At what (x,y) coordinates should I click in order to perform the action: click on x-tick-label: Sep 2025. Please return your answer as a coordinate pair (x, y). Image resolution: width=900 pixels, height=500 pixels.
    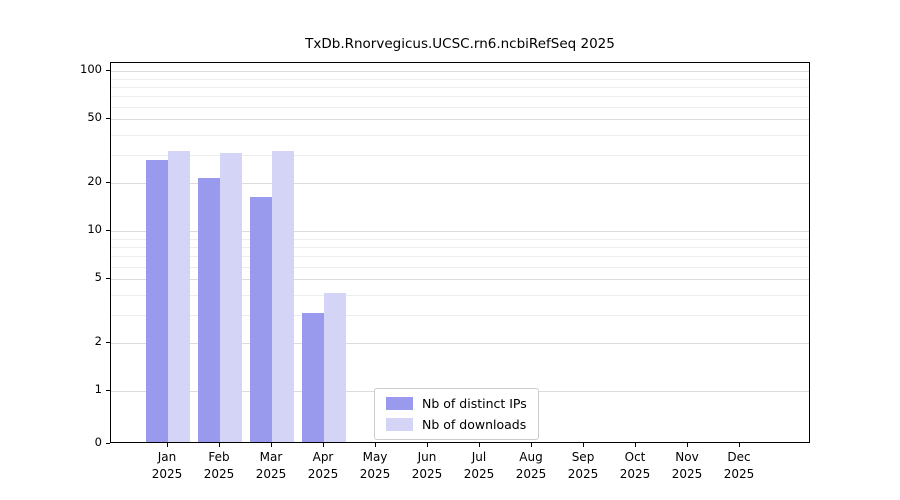
    Looking at the image, I should click on (583, 466).